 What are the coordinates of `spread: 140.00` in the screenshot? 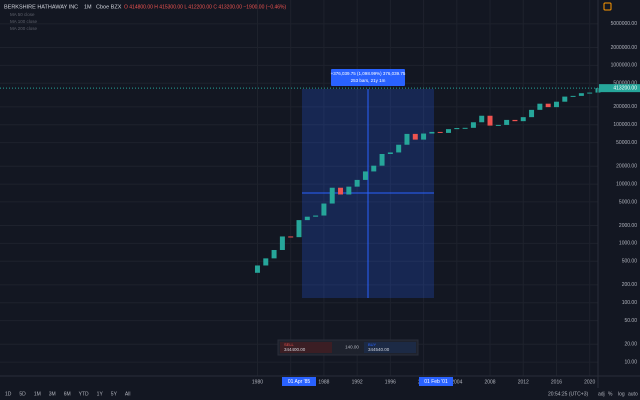 It's located at (352, 347).